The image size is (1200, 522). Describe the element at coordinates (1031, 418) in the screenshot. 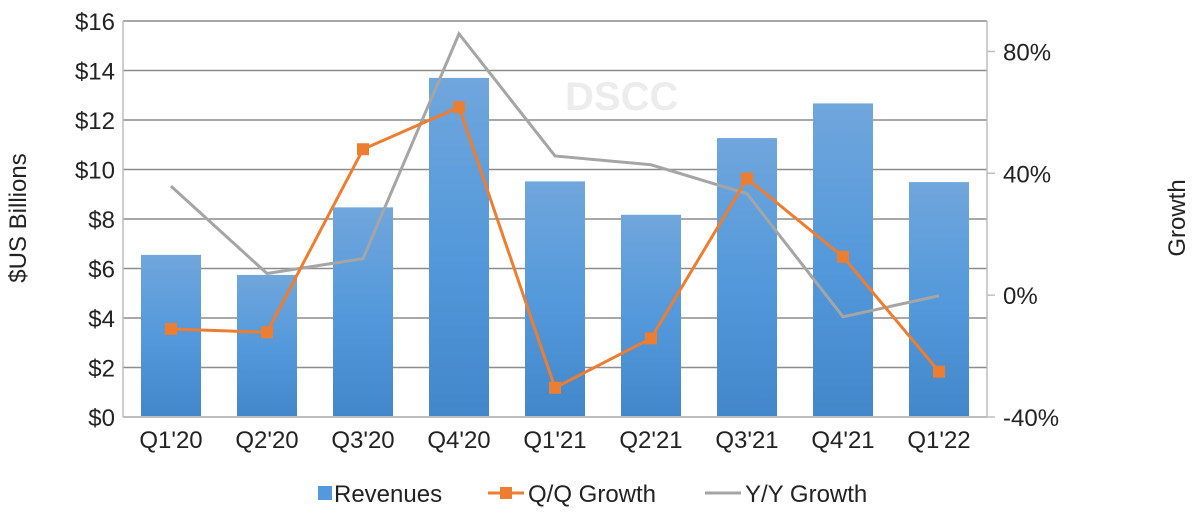

I see `y2-tick-label: -40%` at that location.